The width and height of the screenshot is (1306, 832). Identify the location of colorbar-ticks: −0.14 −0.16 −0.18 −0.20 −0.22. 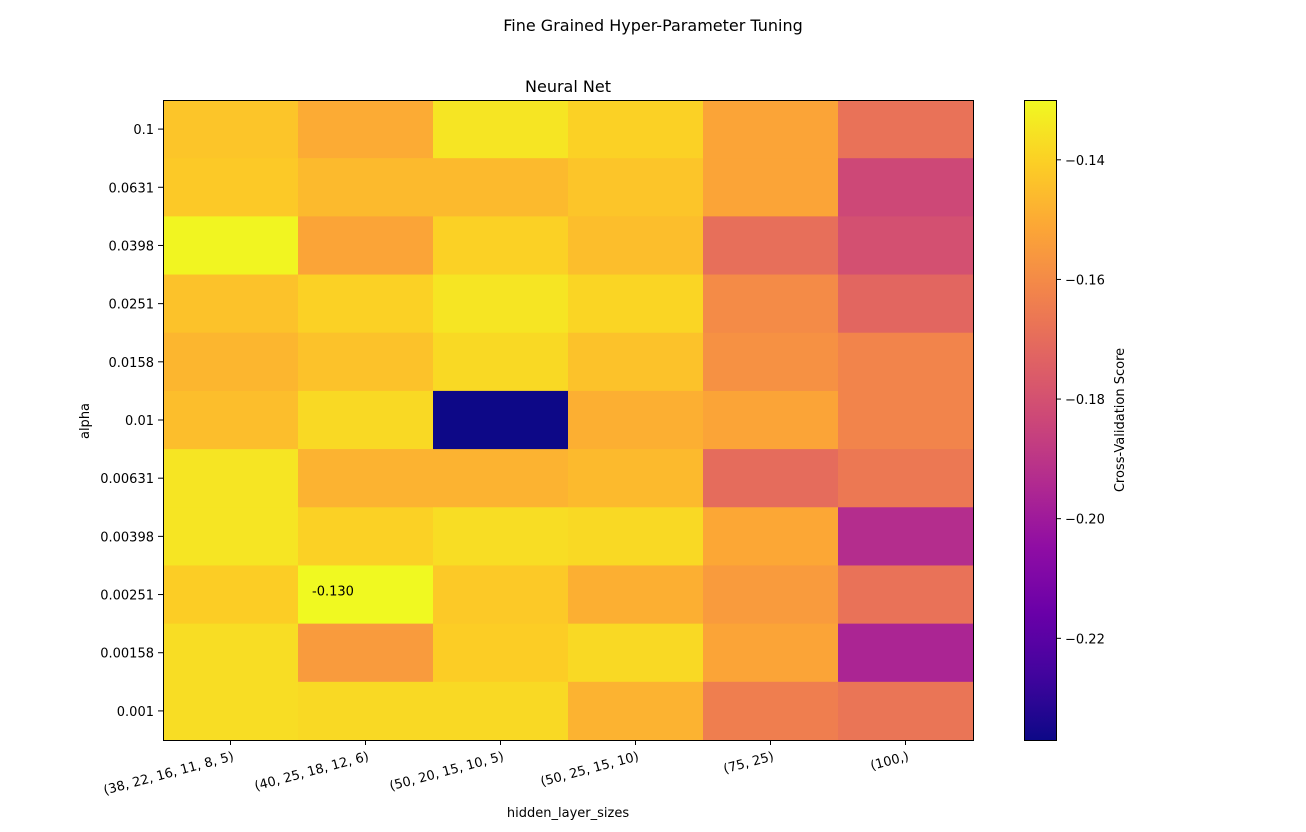
(1080, 400).